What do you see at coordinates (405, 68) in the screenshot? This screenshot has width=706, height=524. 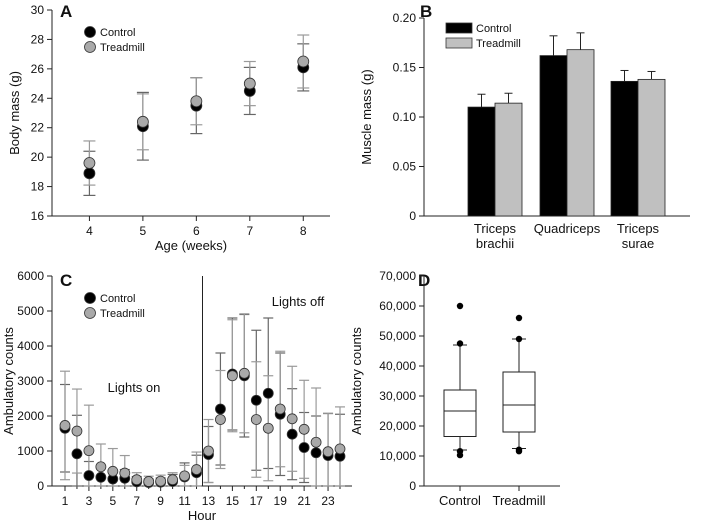 I see `y-tick-label: 0.15` at bounding box center [405, 68].